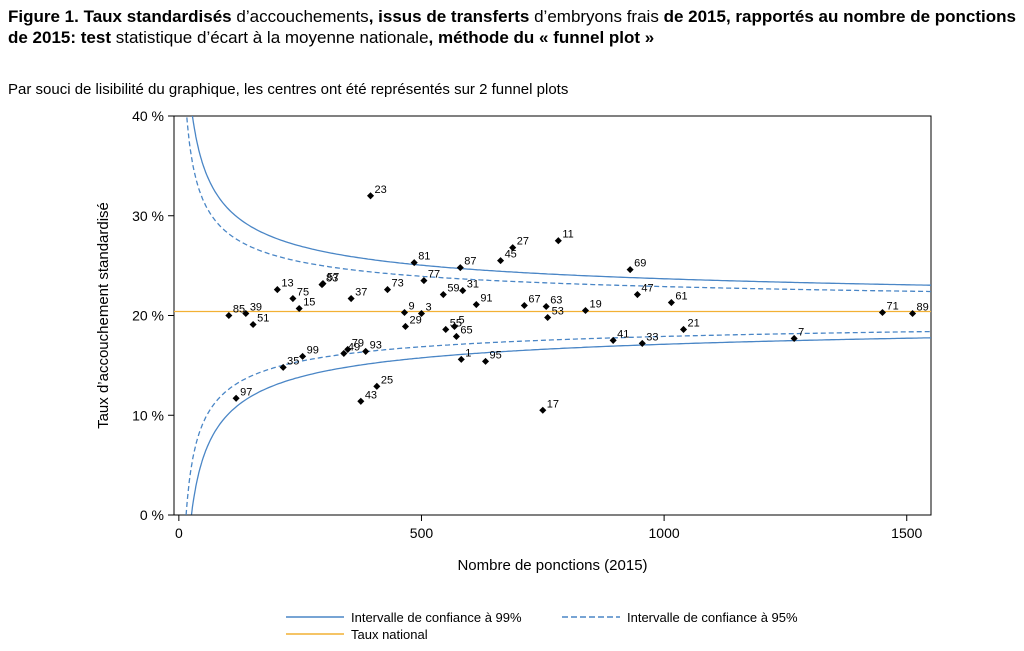 This screenshot has height=651, width=1024. What do you see at coordinates (361, 293) in the screenshot?
I see `data-point-label: 37` at bounding box center [361, 293].